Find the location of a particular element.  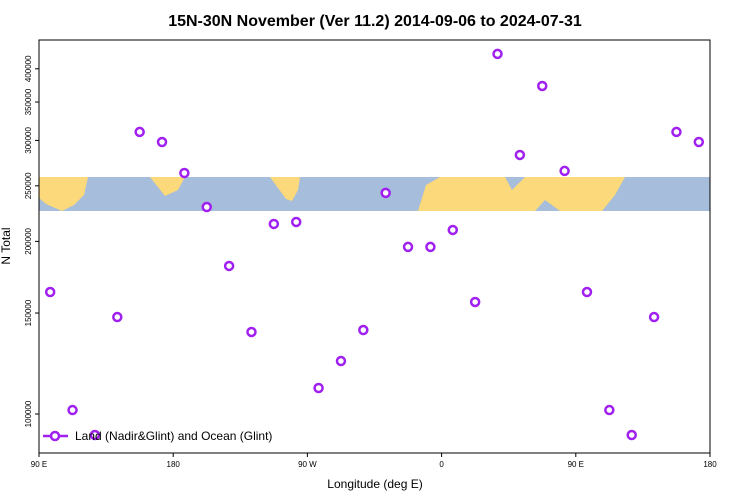

y-tick-label: 250000 is located at coordinates (28, 185).